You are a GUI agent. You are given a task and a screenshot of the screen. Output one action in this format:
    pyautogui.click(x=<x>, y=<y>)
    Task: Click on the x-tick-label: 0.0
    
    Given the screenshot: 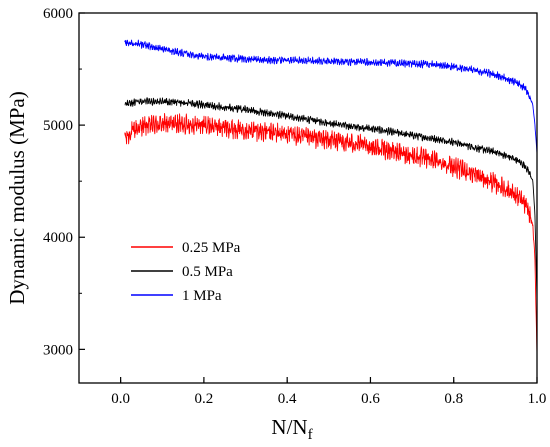 What is the action you would take?
    pyautogui.click(x=120, y=399)
    